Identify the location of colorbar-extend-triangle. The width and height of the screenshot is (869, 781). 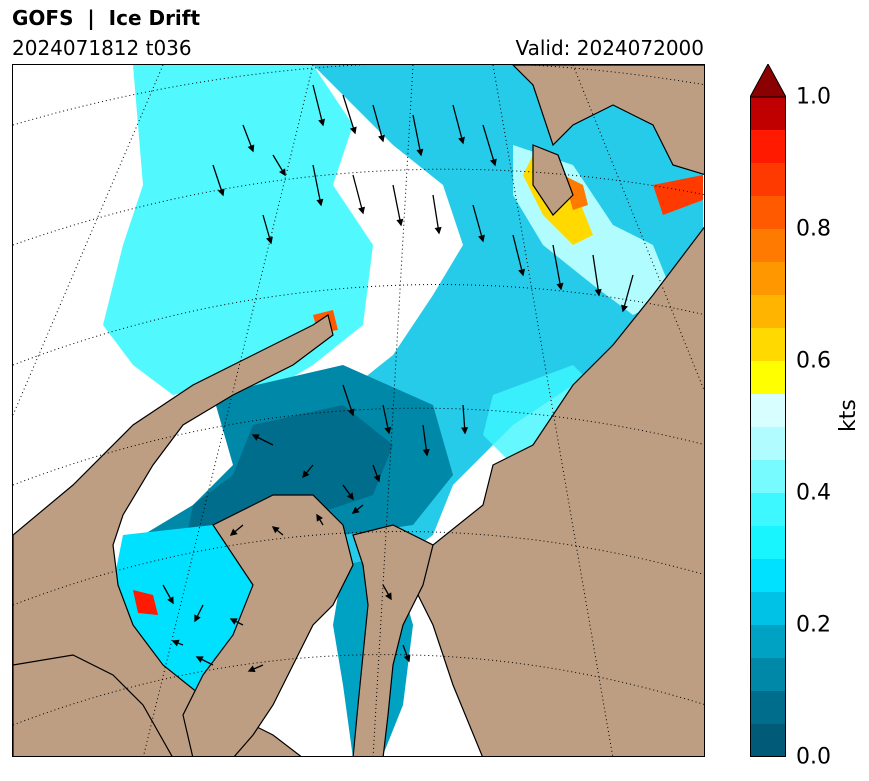
(768, 80).